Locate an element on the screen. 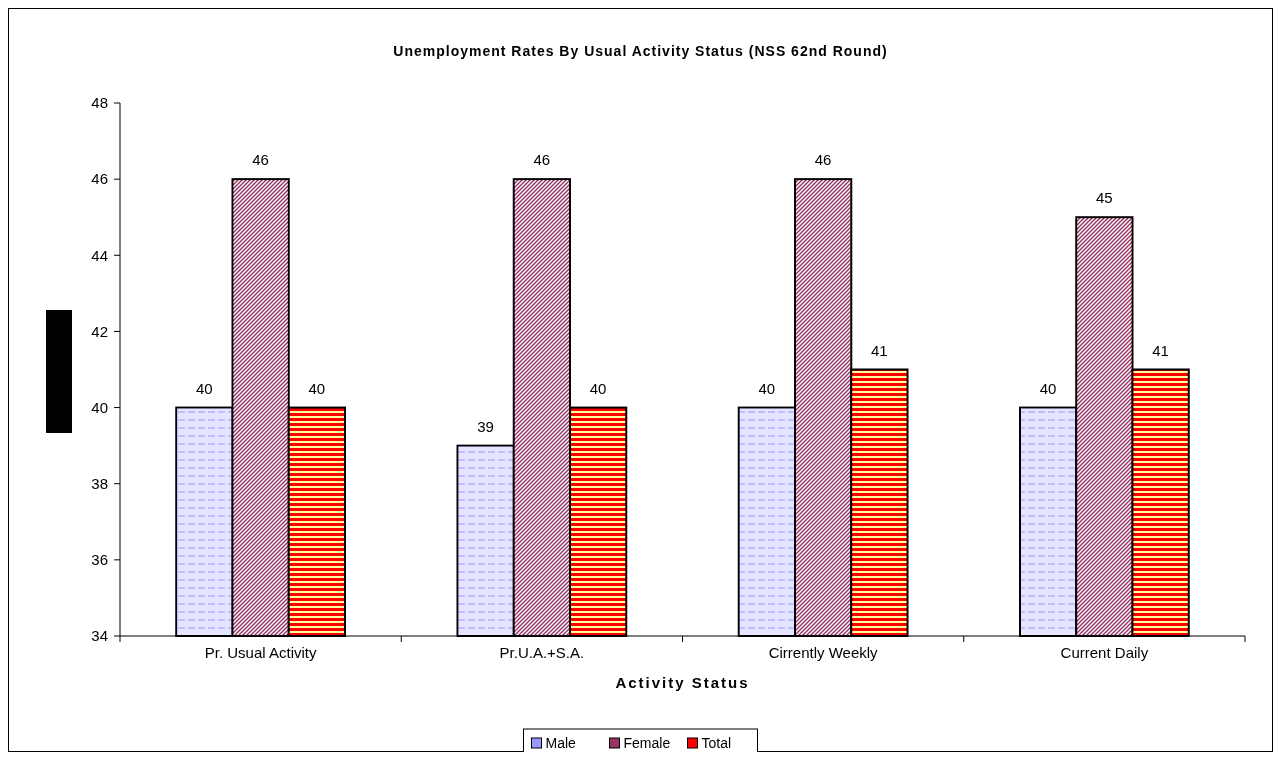 The width and height of the screenshot is (1281, 760). y-tick-label: 48 is located at coordinates (99, 103).